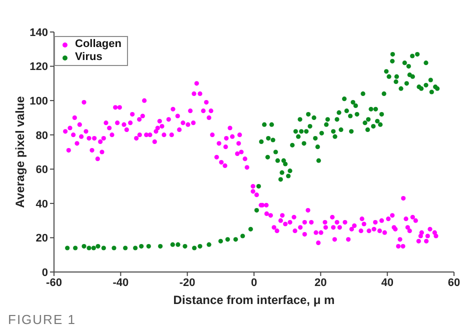 This screenshot has height=330, width=474. Describe the element at coordinates (187, 282) in the screenshot. I see `x-tick-label: -20` at that location.